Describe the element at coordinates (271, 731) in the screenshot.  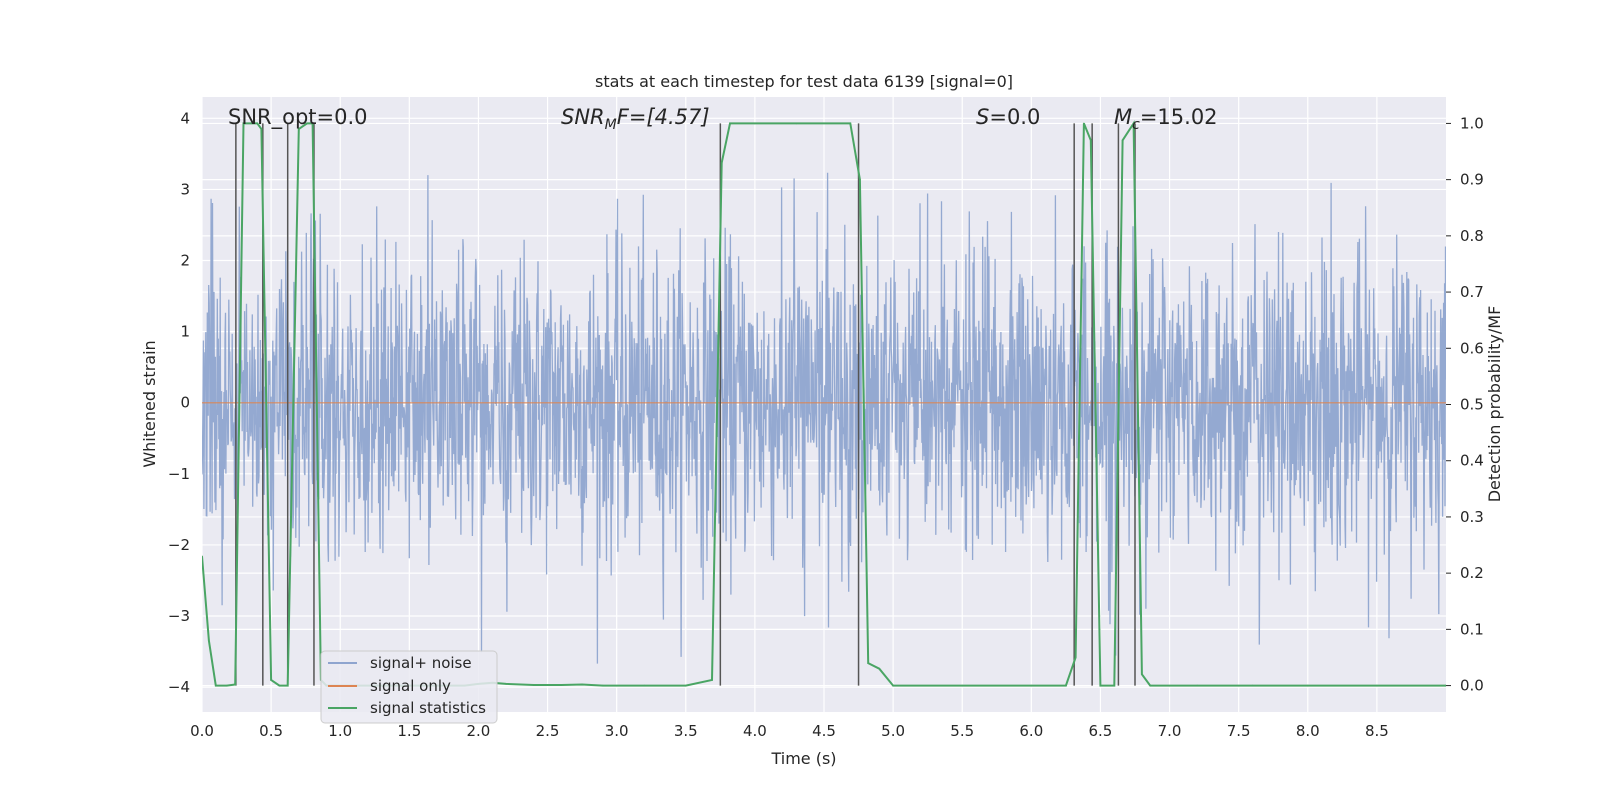
I see `x-tick-label: 0.5` at that location.